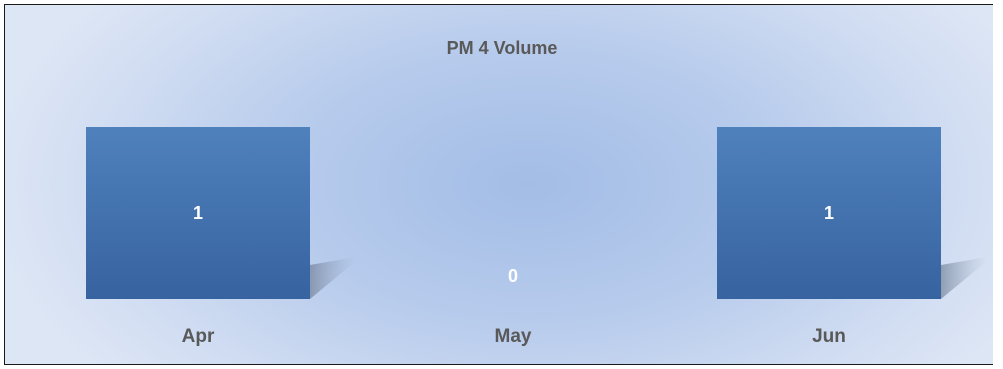 This screenshot has width=1003, height=369. I want to click on category-label-jun: Jun, so click(829, 336).